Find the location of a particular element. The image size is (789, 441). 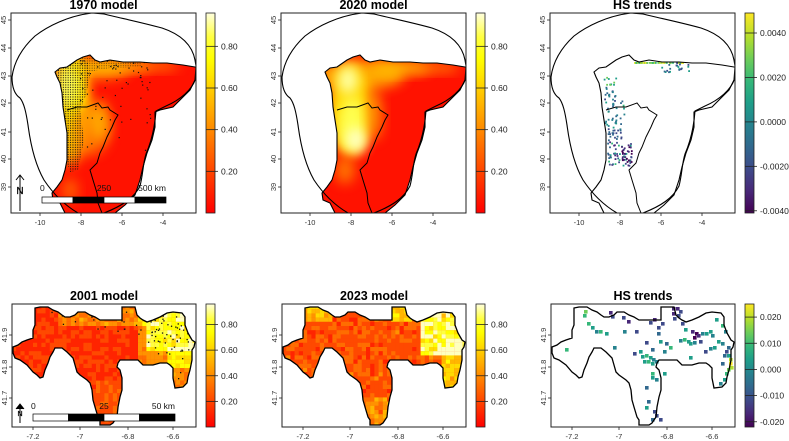

colorbar-ramp is located at coordinates (480, 365).